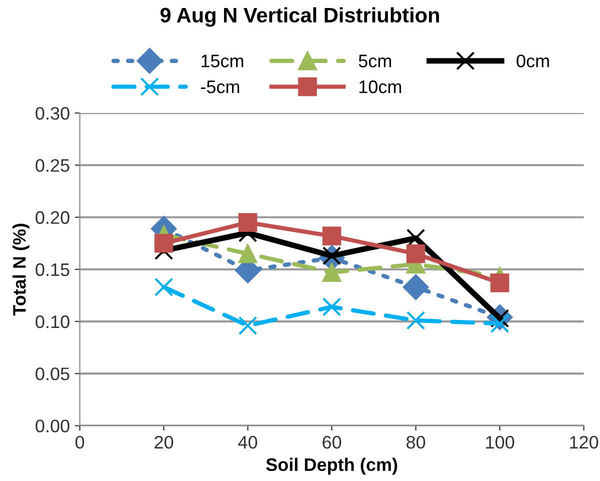 Image resolution: width=600 pixels, height=481 pixels. What do you see at coordinates (584, 442) in the screenshot?
I see `x-tick-label: 120` at bounding box center [584, 442].